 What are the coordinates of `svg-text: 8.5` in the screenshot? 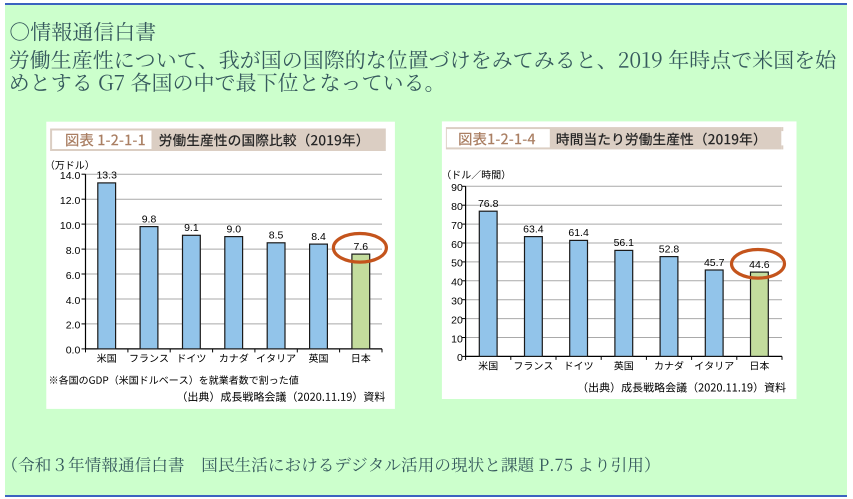 It's located at (276, 236).